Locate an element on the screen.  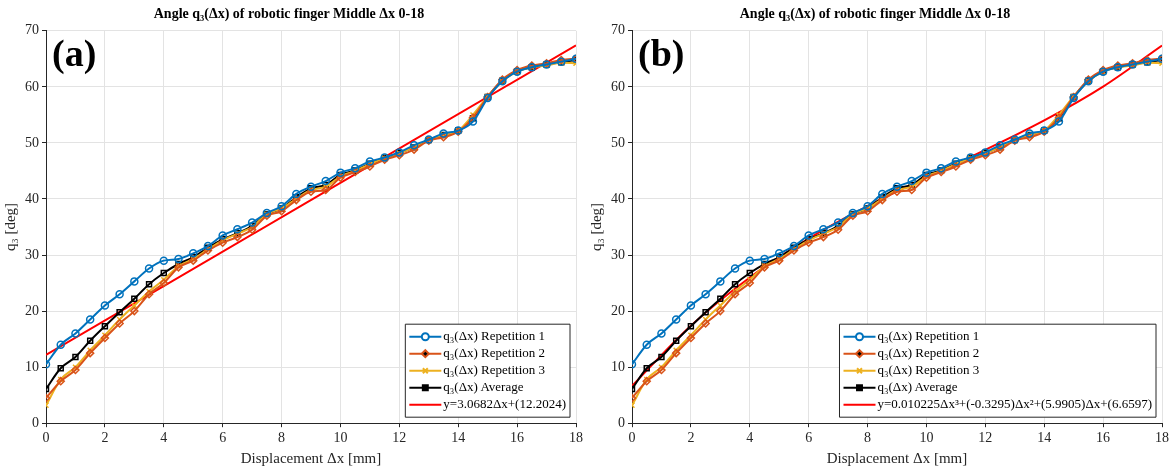
legend-label: y=0.010225Δx³+(-0.3295)Δx²+(5.9905)Δx+(6.6597) is located at coordinates (1015, 404).